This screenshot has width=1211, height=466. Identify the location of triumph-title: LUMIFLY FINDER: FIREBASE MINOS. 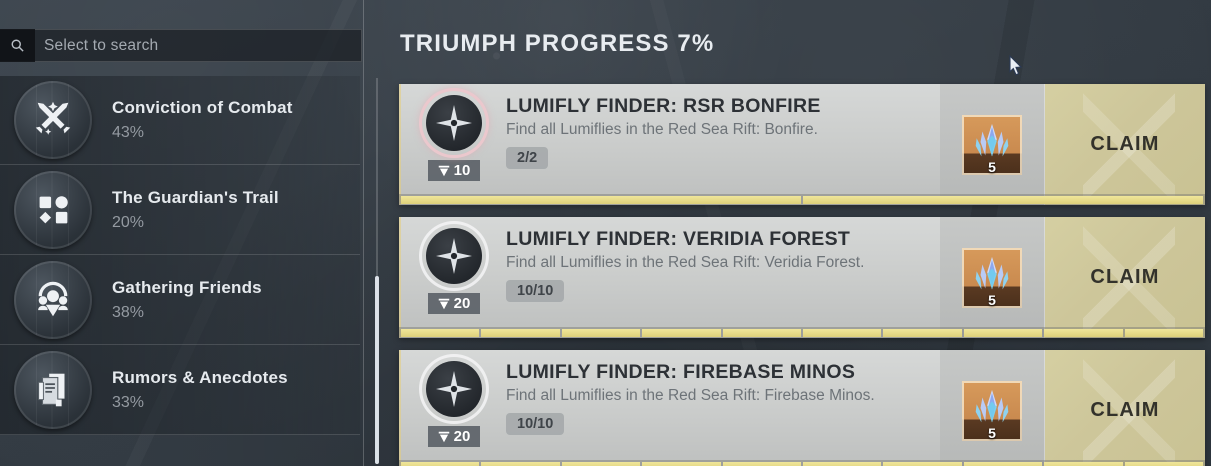
(681, 372).